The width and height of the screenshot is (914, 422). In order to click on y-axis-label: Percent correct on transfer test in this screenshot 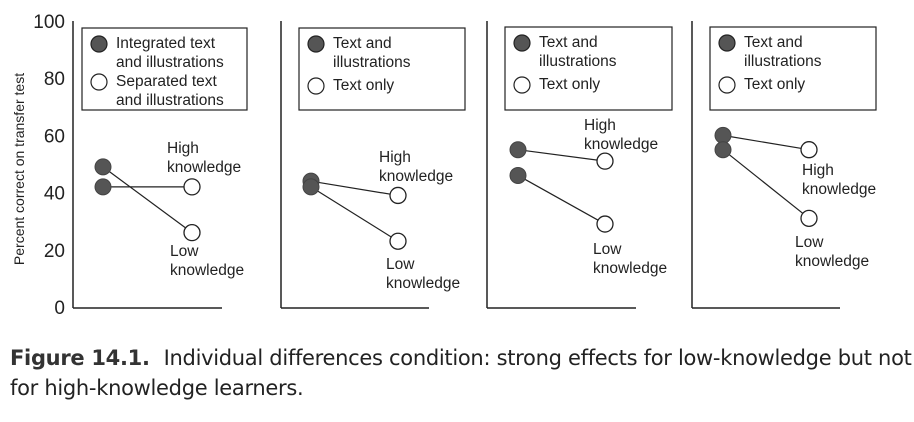, I will do `click(19, 169)`.